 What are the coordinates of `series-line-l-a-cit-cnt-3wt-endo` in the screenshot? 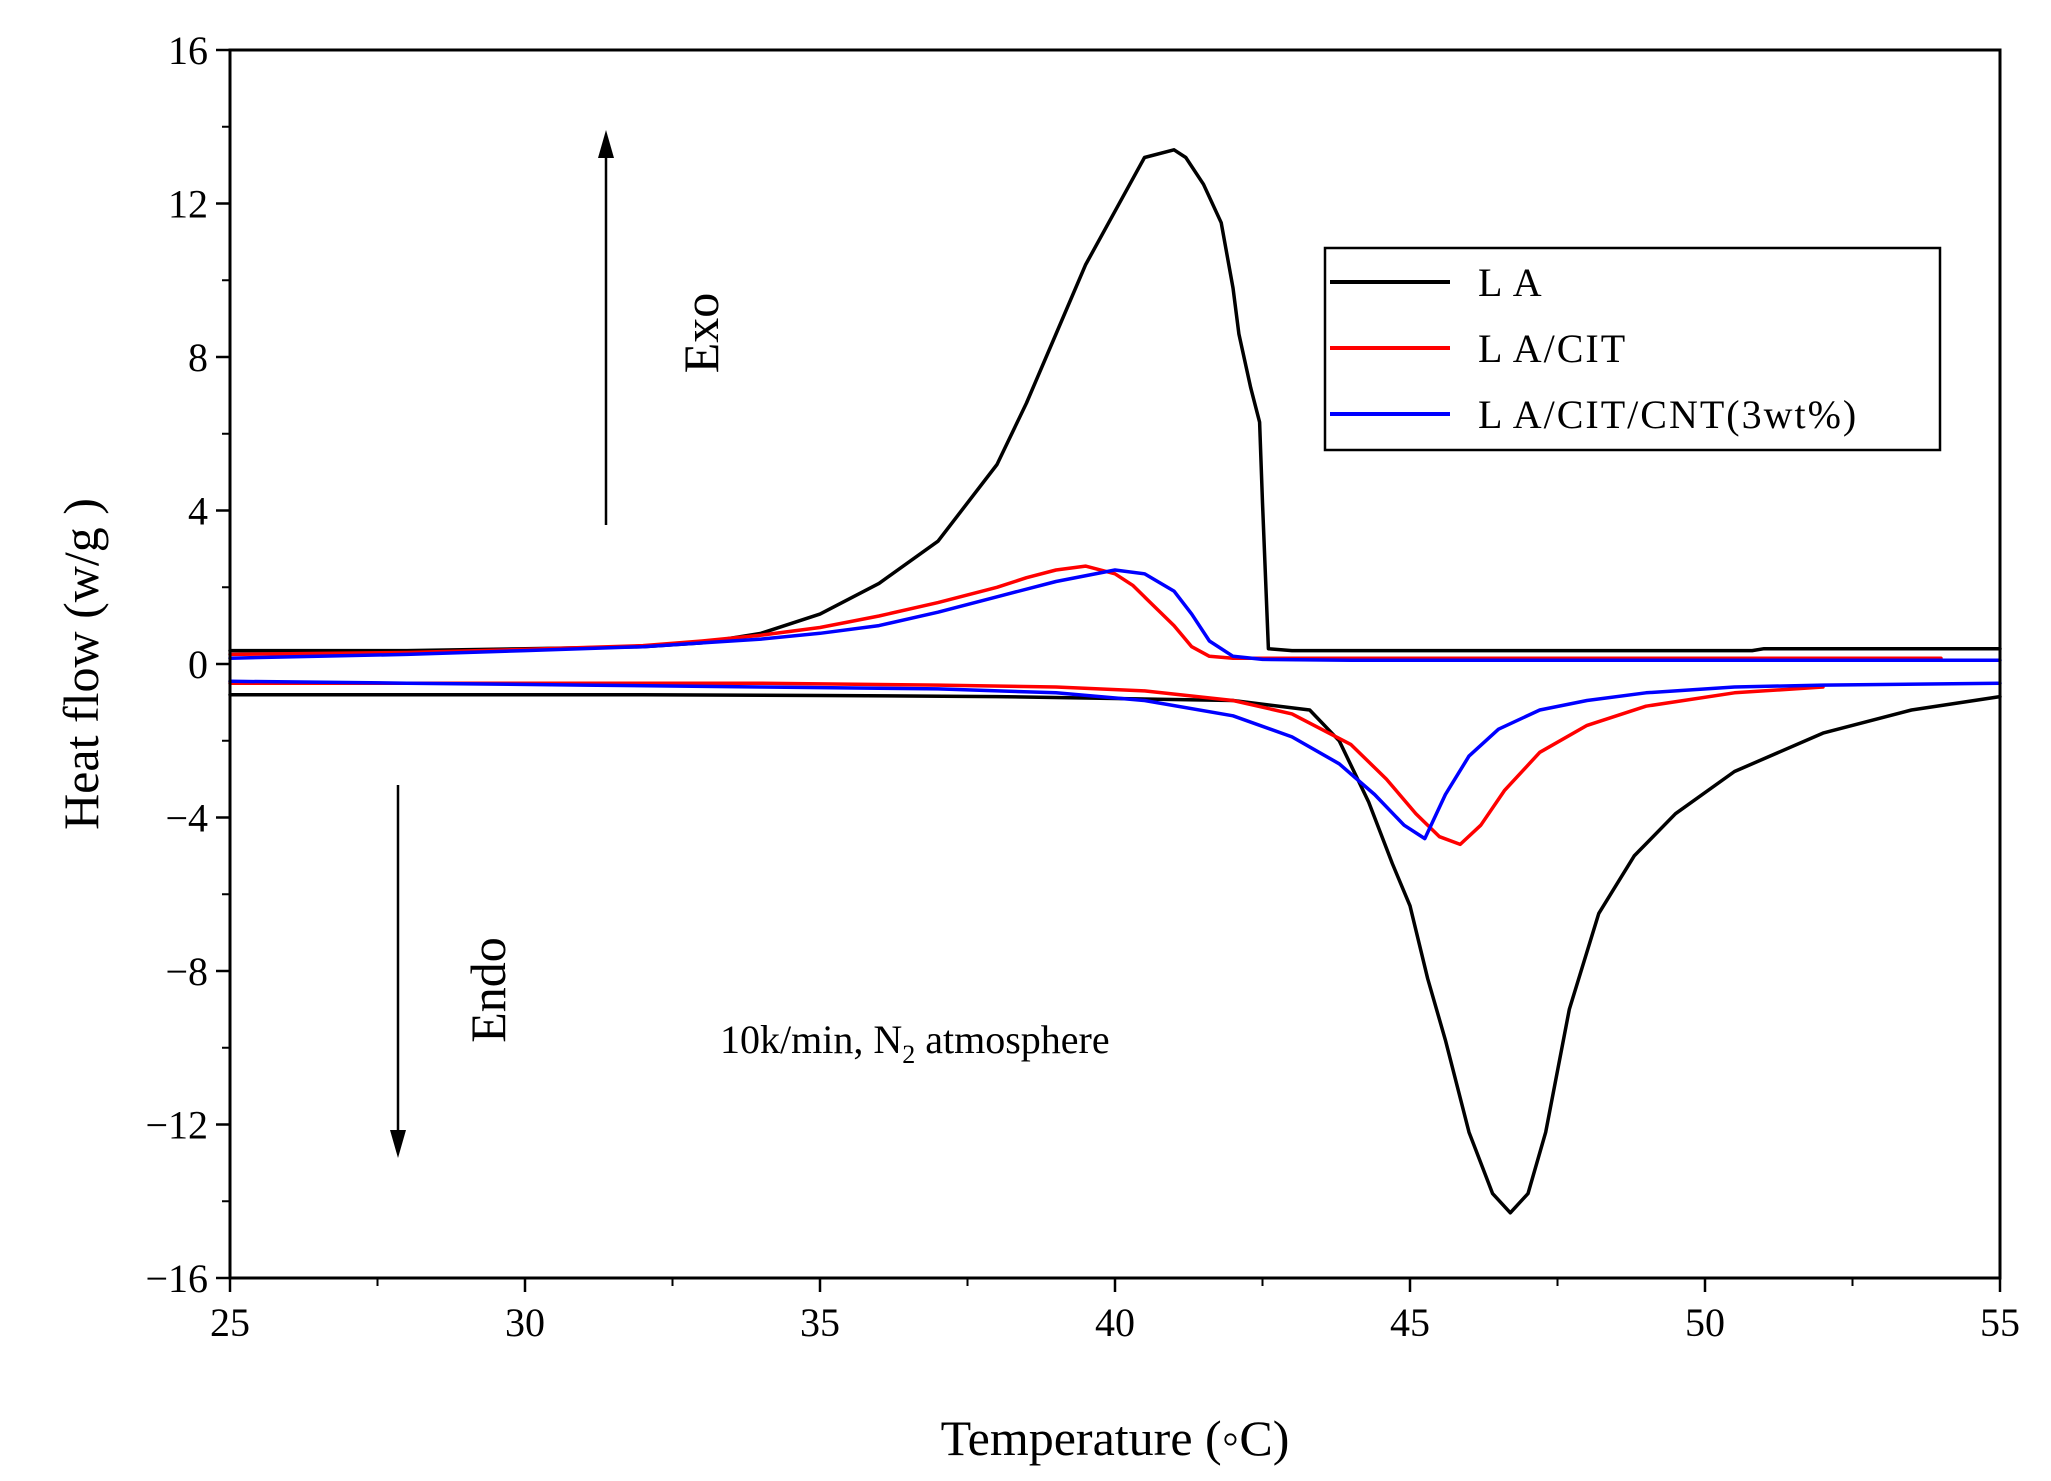 It's located at (1115, 760).